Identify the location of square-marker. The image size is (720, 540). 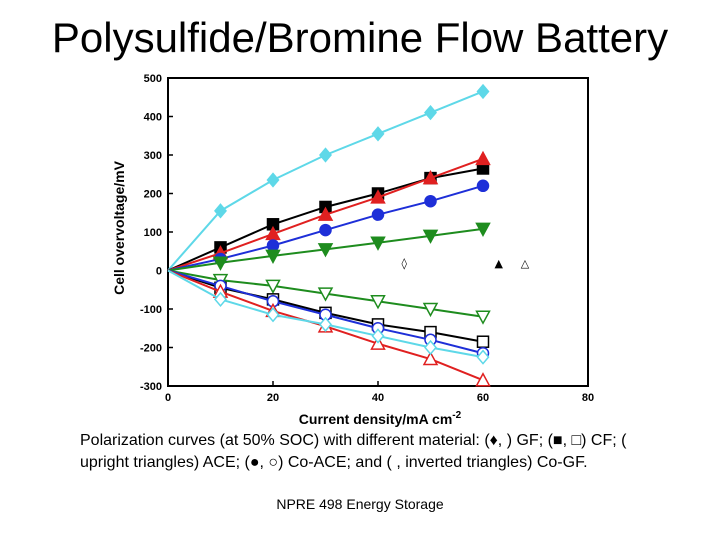
(483, 341).